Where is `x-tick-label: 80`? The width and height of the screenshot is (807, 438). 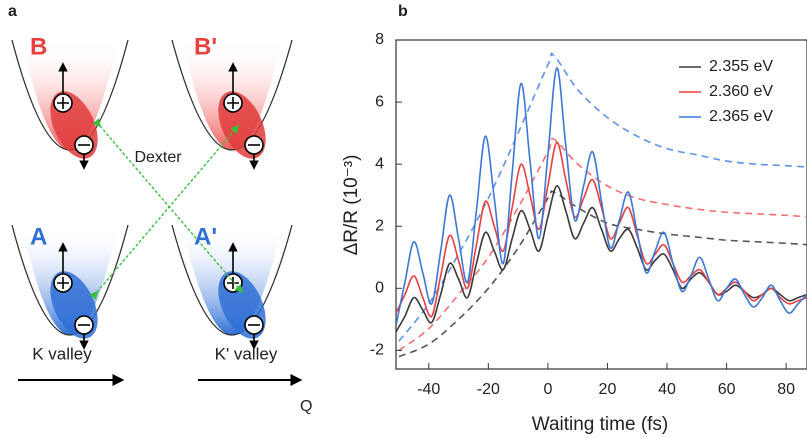
x-tick-label: 80 is located at coordinates (786, 389).